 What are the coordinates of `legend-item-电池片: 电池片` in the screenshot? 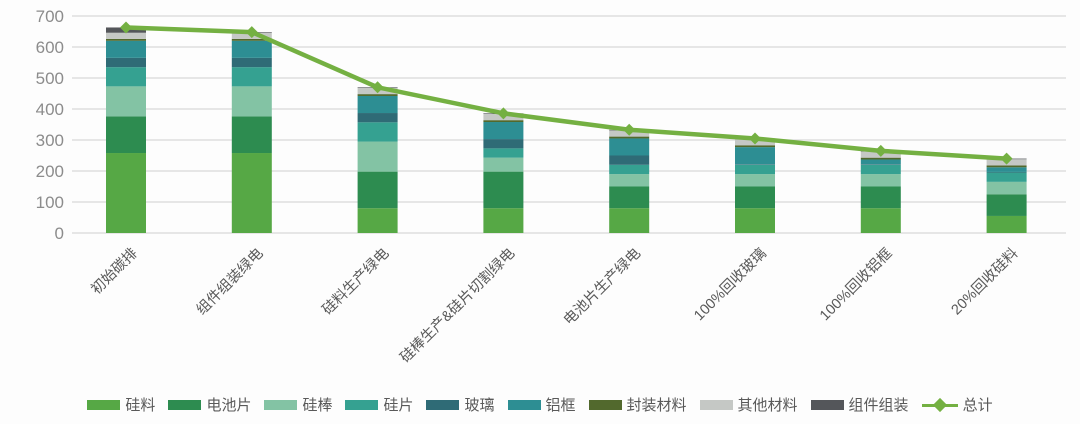 It's located at (209, 405).